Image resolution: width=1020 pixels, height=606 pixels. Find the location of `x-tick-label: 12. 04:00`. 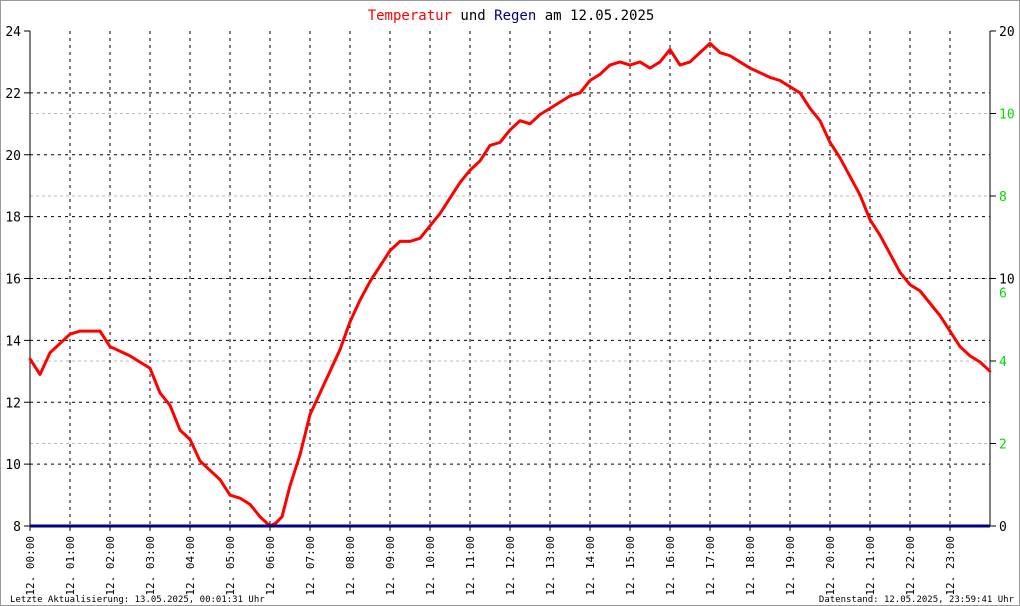

x-tick-label: 12. 04:00 is located at coordinates (190, 566).